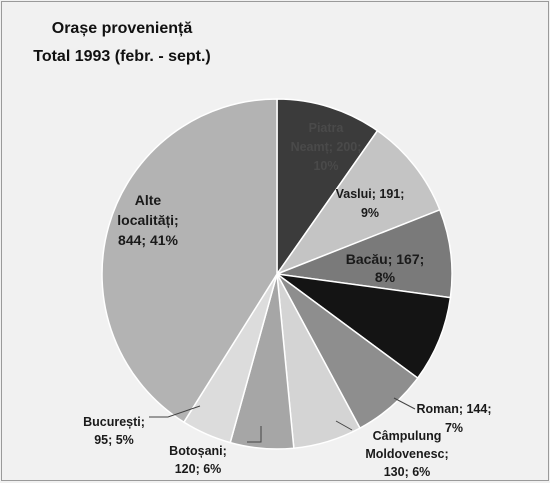  Describe the element at coordinates (122, 28) in the screenshot. I see `chart-title: Orașe proveniență` at that location.